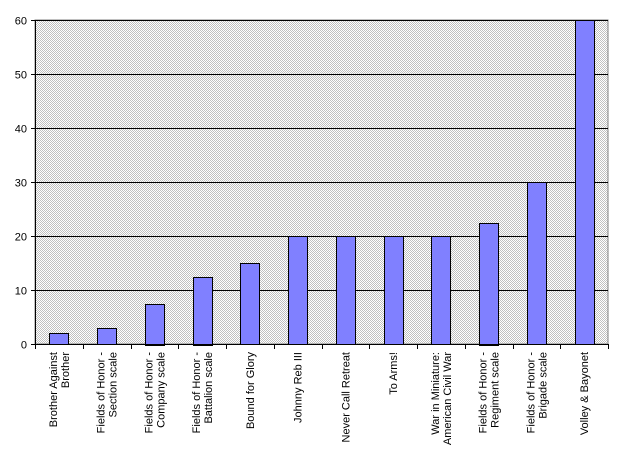  What do you see at coordinates (66, 370) in the screenshot?
I see `x-tick-label: Brother` at bounding box center [66, 370].